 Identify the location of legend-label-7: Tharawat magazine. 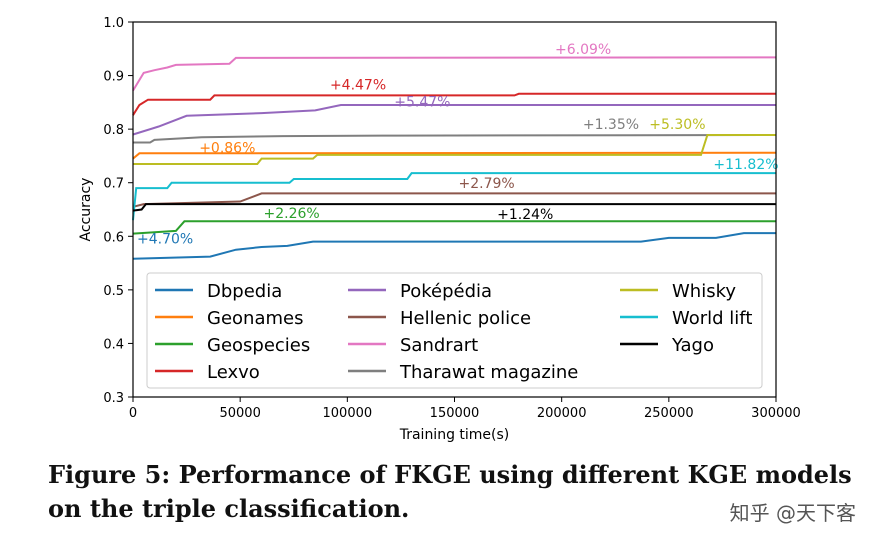
(488, 372).